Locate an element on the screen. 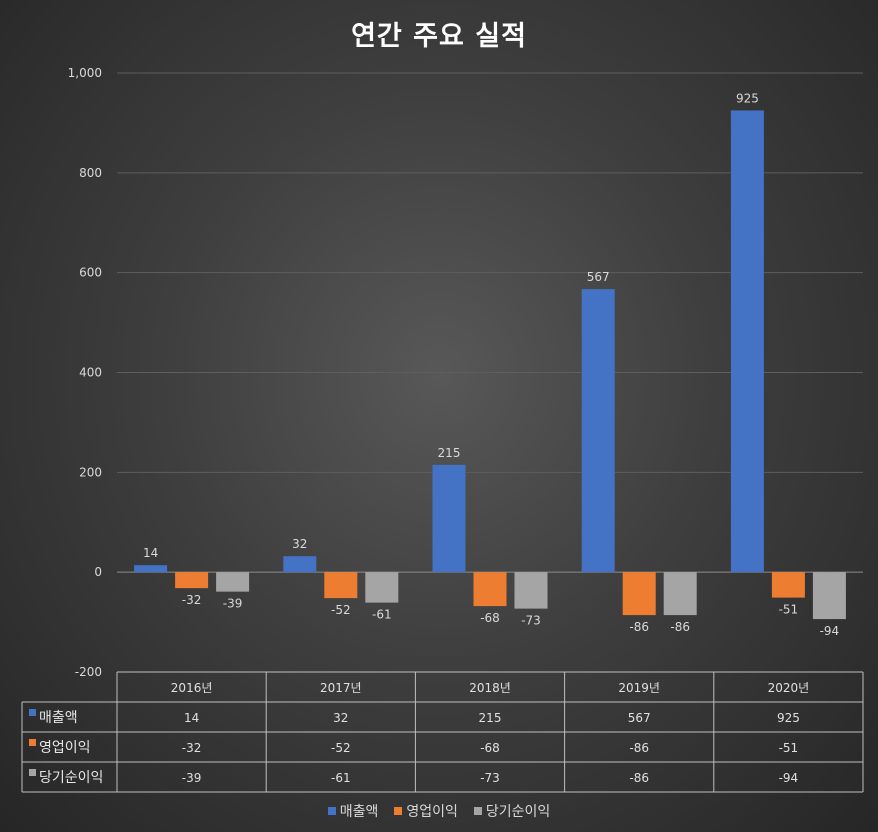 This screenshot has width=878, height=832. legend-label: 영업이익 is located at coordinates (432, 812).